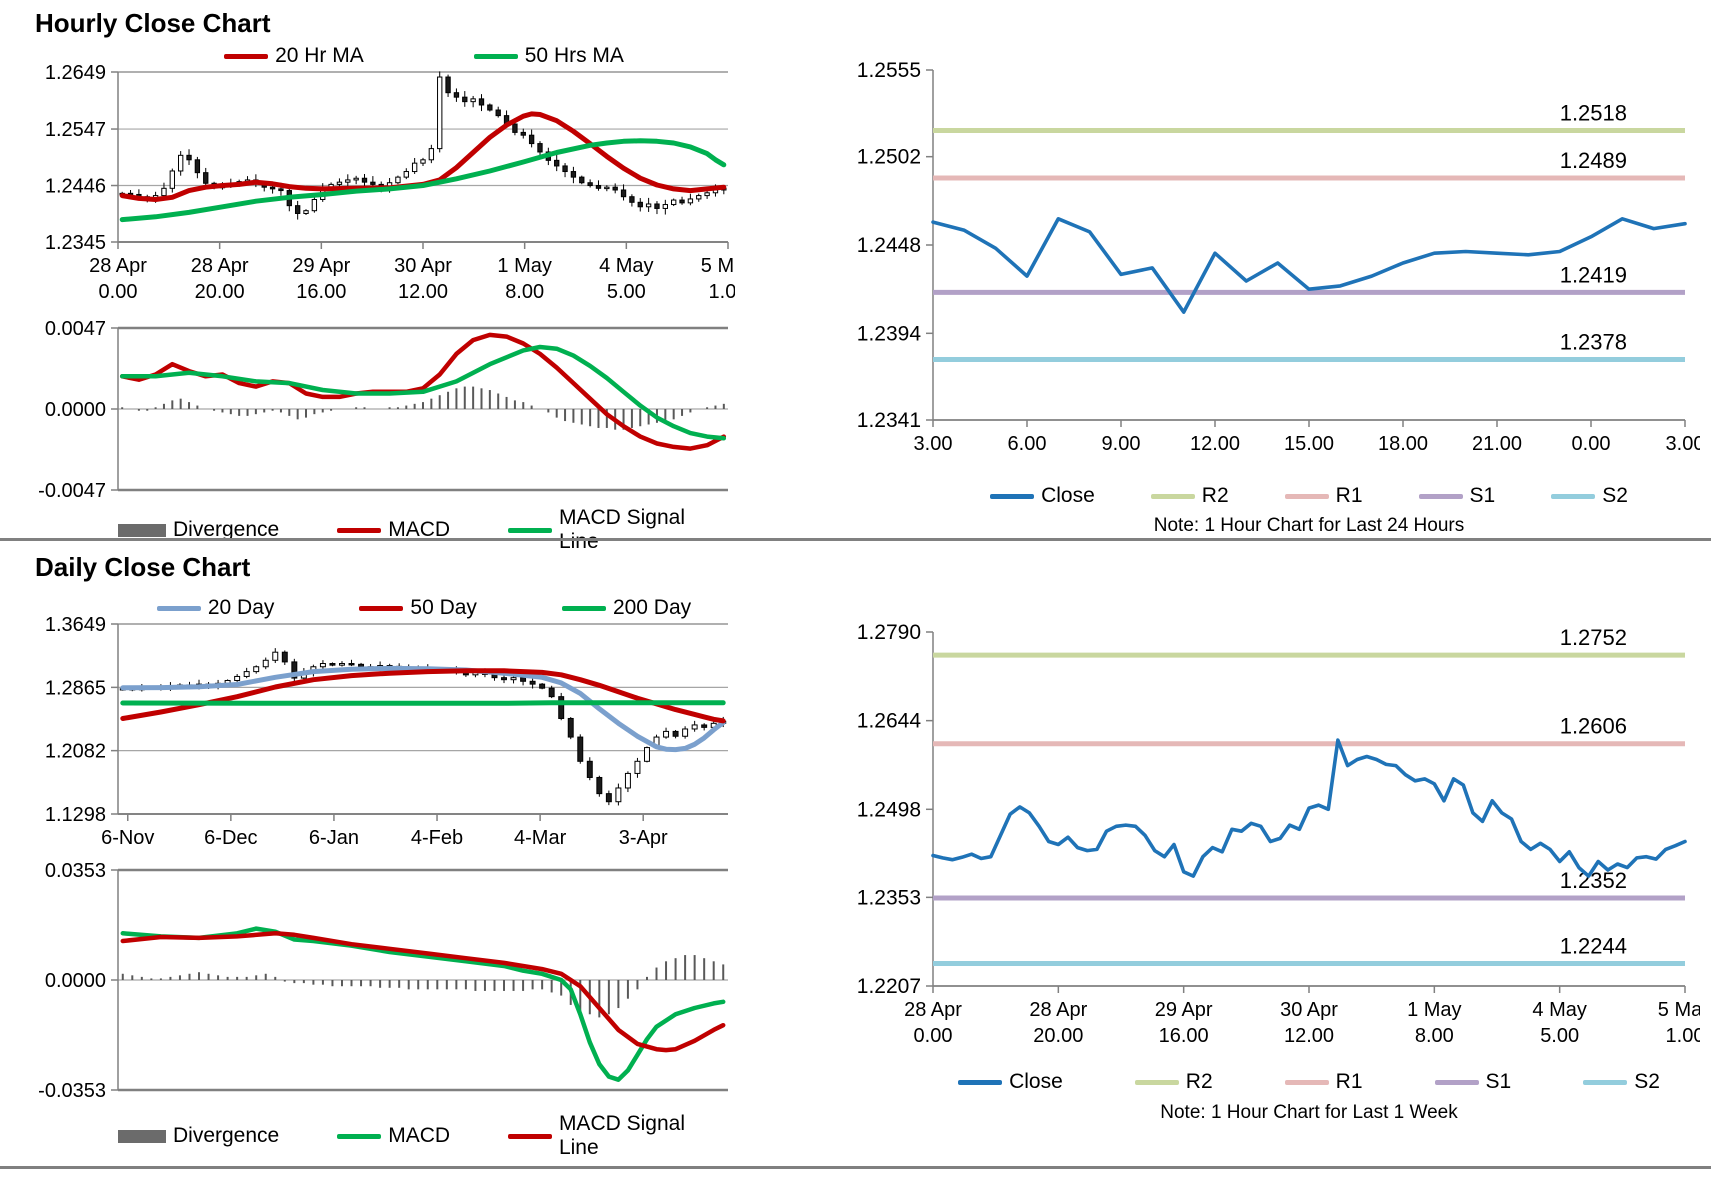 The width and height of the screenshot is (1711, 1178). Describe the element at coordinates (1215, 495) in the screenshot. I see `legend-label: R2` at that location.